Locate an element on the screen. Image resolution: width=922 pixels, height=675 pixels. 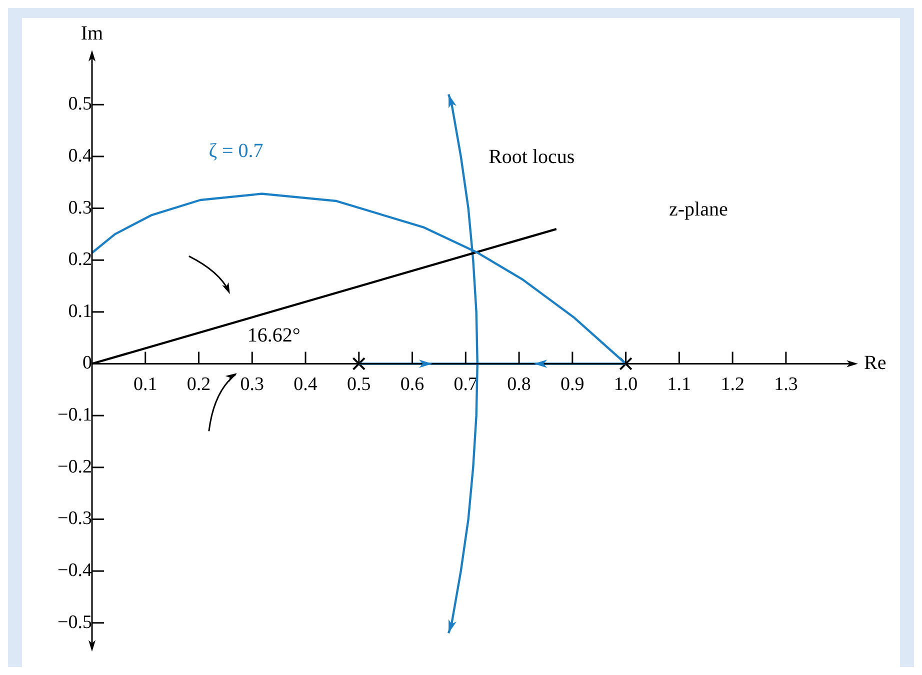
annotation: Root locus is located at coordinates (531, 157).